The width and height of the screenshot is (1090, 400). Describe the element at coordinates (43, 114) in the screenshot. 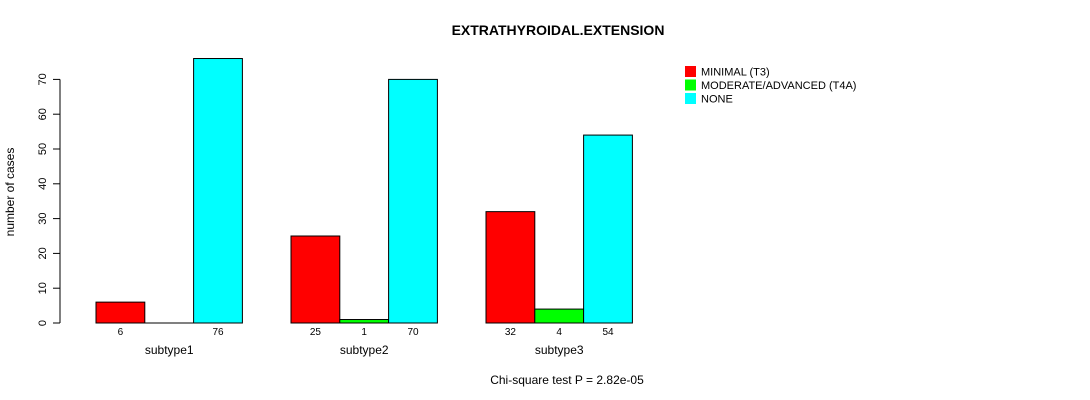

I see `y-tick-label: 60` at that location.